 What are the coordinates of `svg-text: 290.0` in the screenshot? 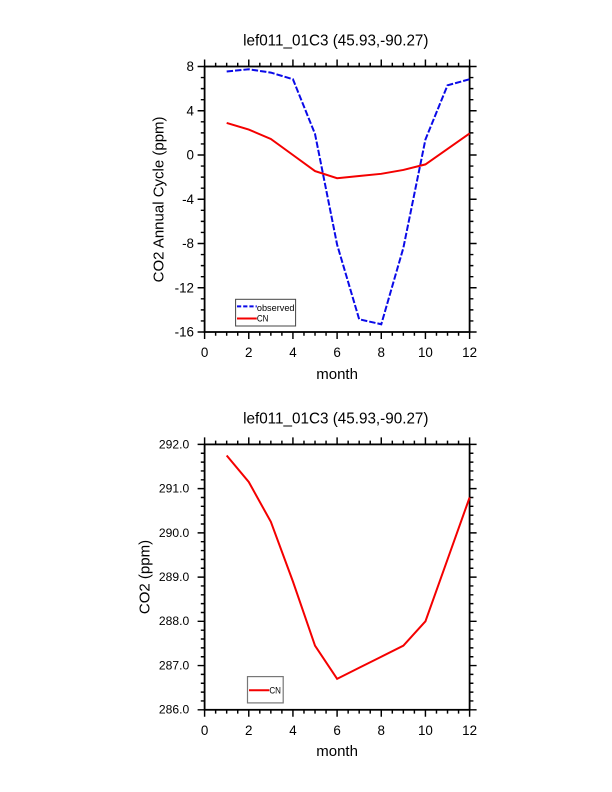 It's located at (174, 533).